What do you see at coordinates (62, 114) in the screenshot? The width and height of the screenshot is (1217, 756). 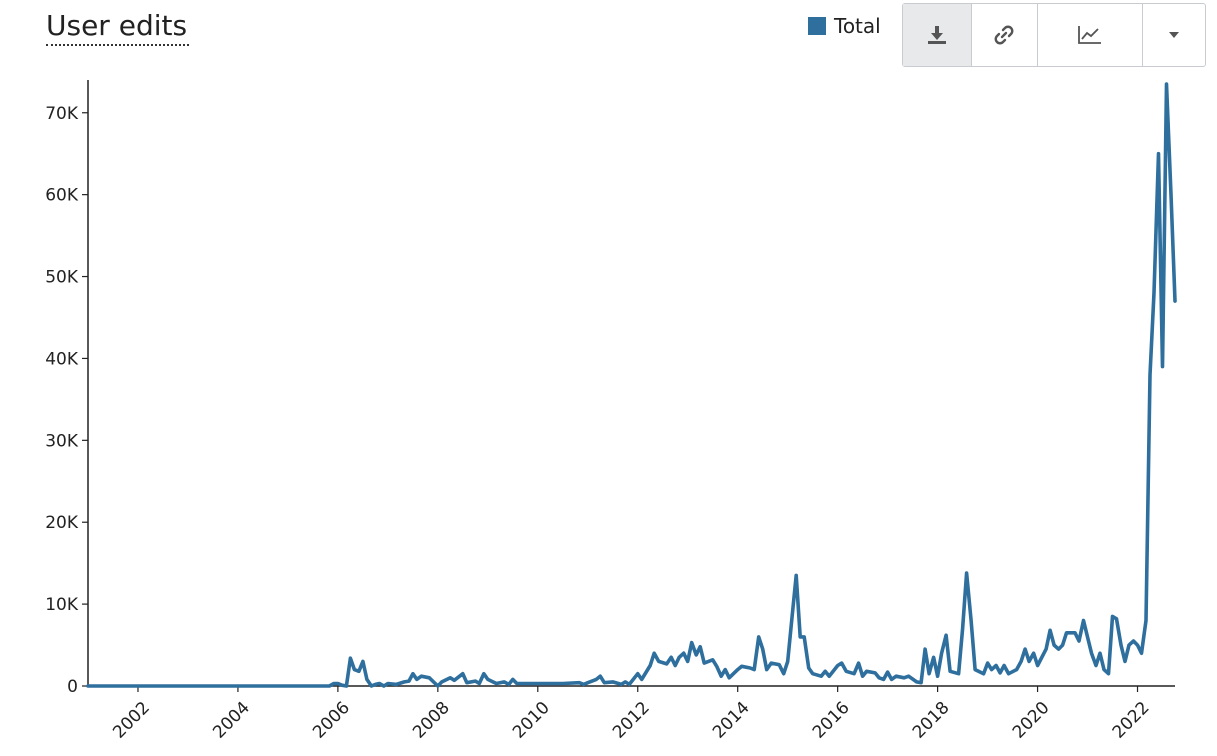 I see `y-tick-label: 70K` at bounding box center [62, 114].